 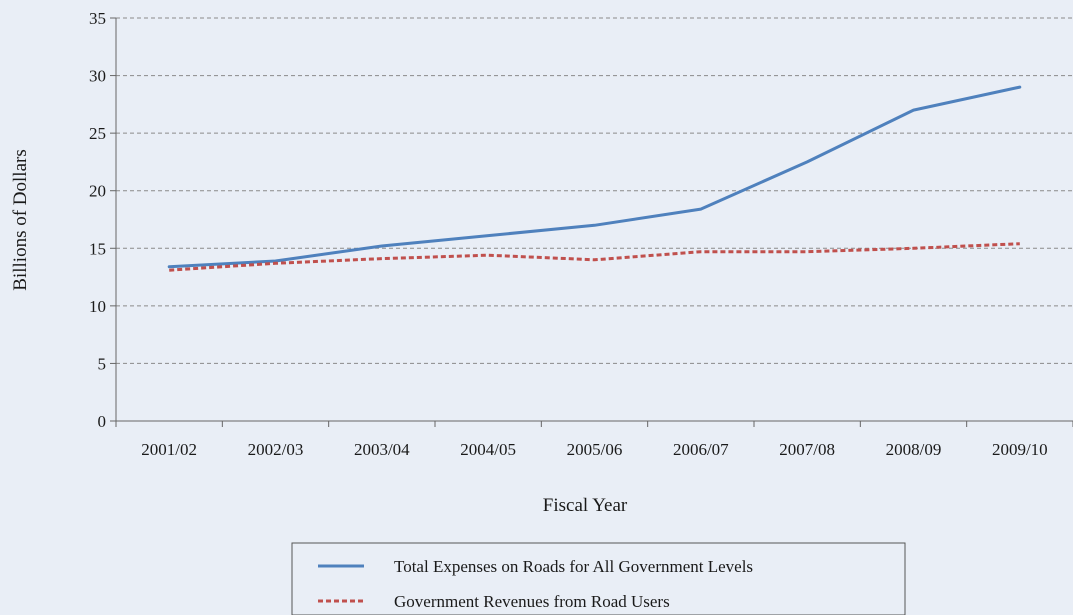 What do you see at coordinates (102, 421) in the screenshot?
I see `y-tick-label: 0` at bounding box center [102, 421].